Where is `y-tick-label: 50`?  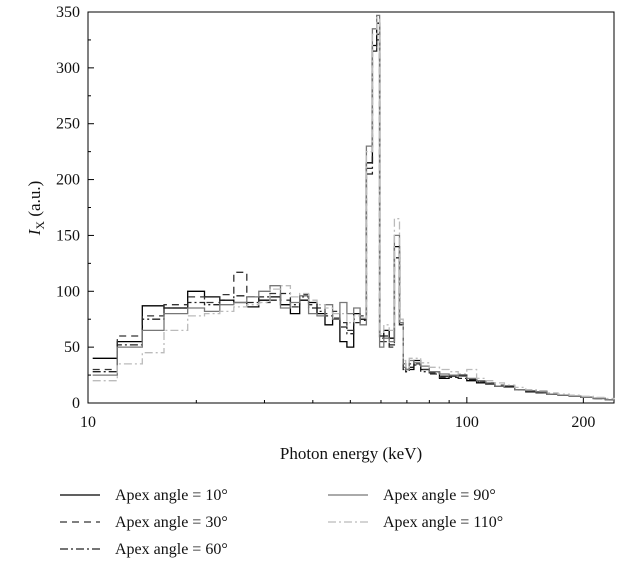 y-tick-label: 50 is located at coordinates (72, 347).